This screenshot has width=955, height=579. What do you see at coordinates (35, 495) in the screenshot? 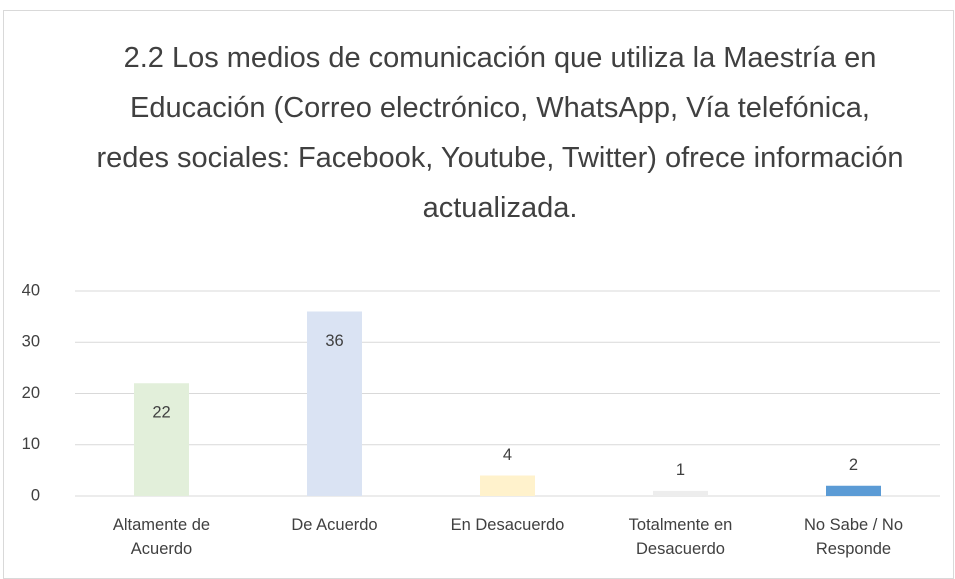
I see `y-tick-label: 0` at bounding box center [35, 495].